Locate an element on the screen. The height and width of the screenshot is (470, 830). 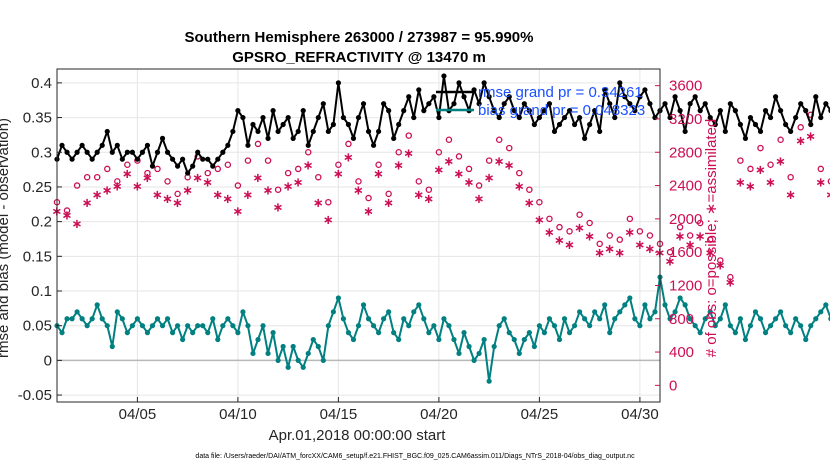
legend-bias-label: bias grand pr = 0.048323 is located at coordinates (561, 110).